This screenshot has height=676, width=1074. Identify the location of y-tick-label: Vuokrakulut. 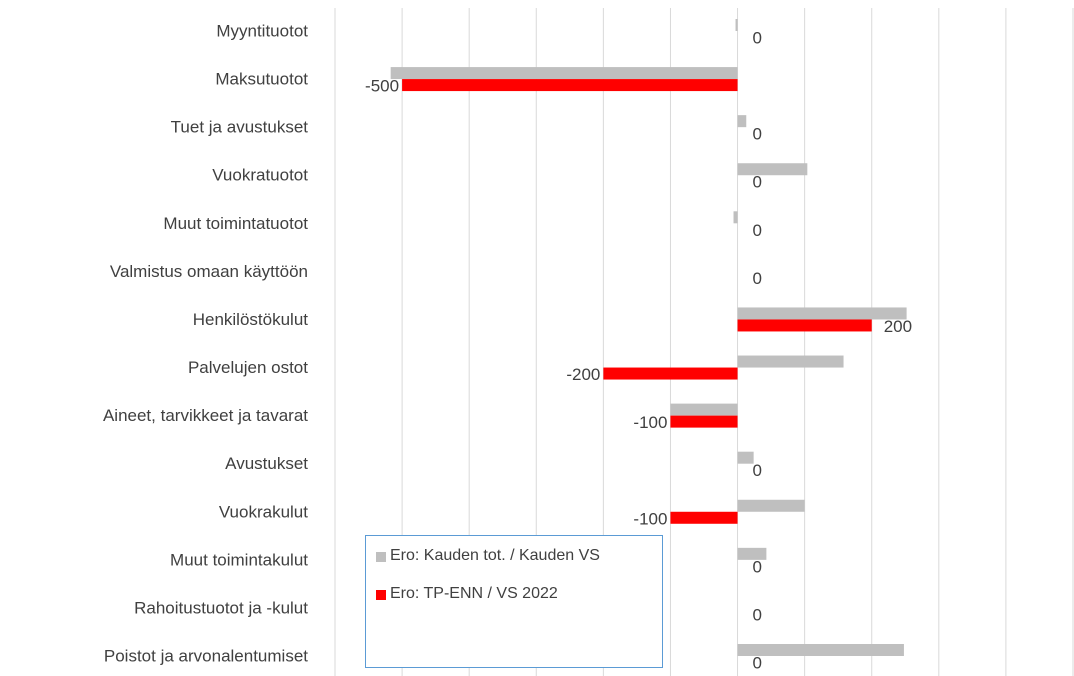
(263, 511).